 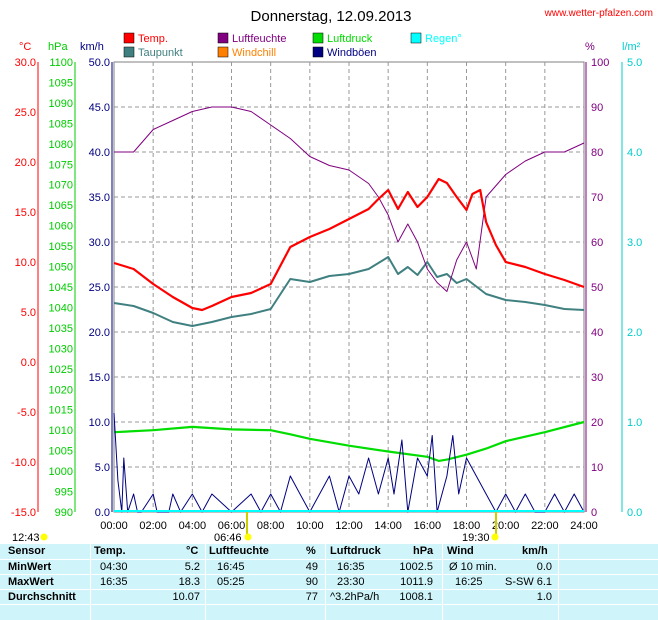 I want to click on tick-label-rain: 5.0, so click(x=634, y=63).